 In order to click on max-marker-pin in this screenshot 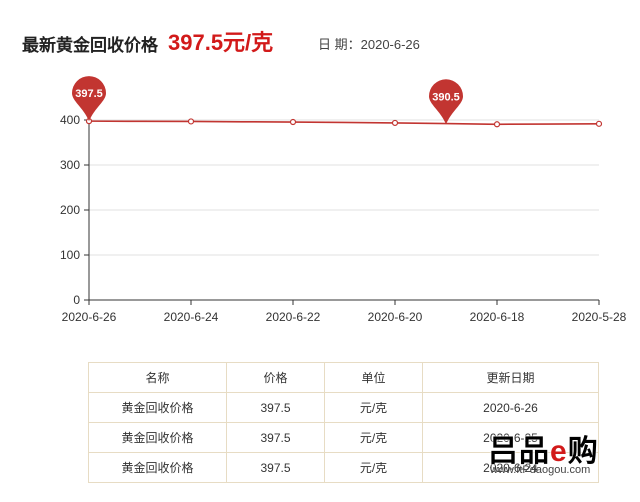, I will do `click(89, 99)`.